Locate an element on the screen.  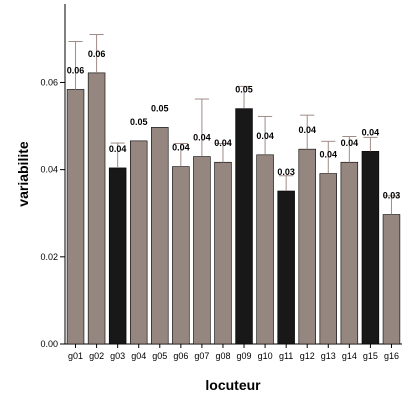
x-tick-label-g03: g03 is located at coordinates (117, 356).